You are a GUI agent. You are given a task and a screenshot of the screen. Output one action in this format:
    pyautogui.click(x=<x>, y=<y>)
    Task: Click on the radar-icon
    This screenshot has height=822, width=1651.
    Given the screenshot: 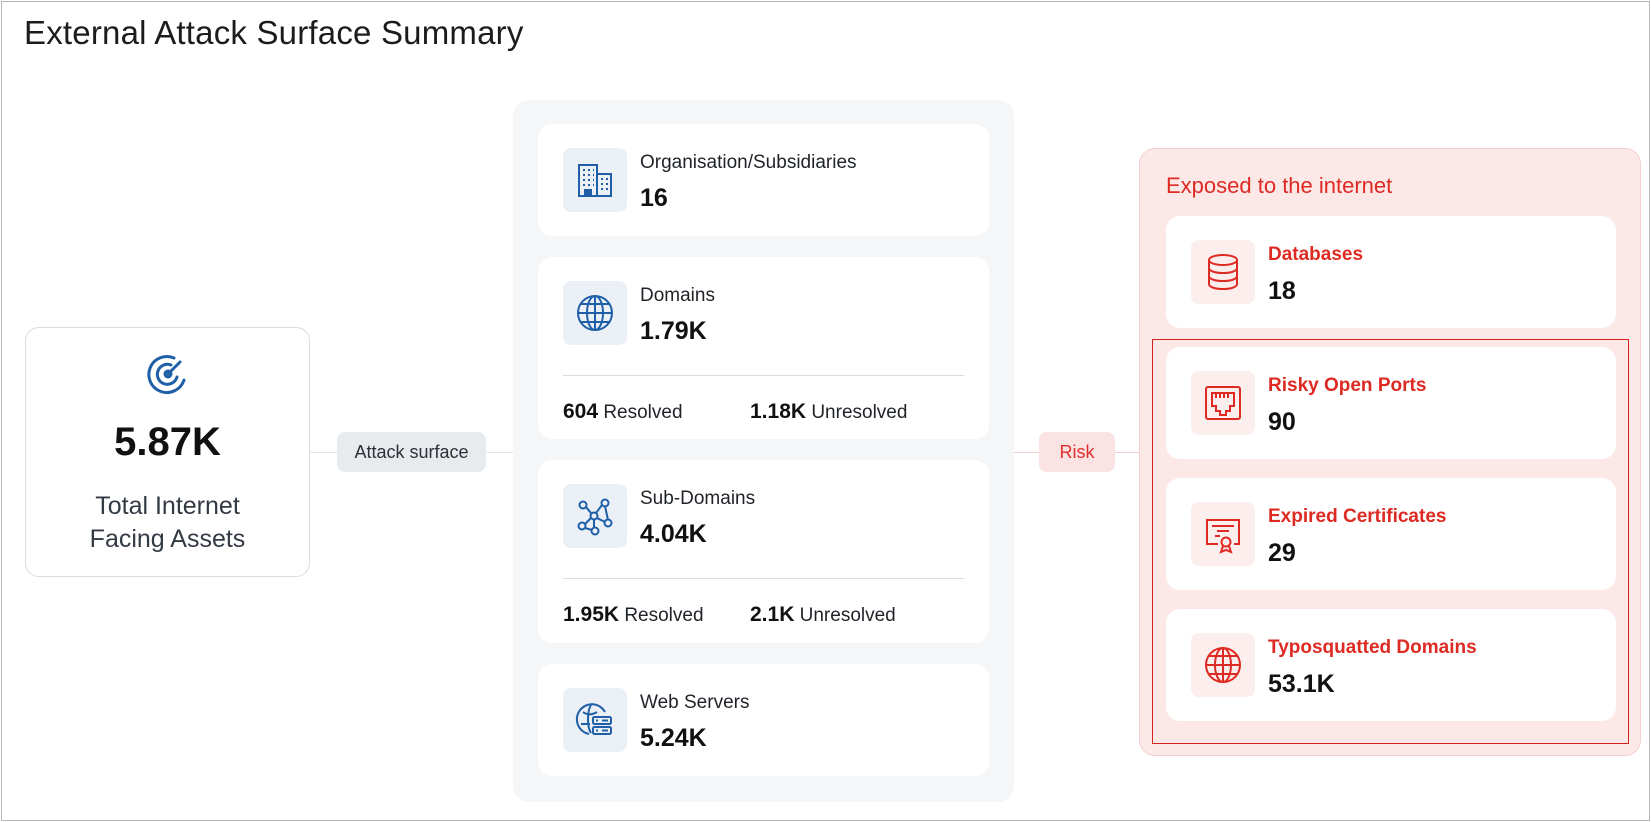 What is the action you would take?
    pyautogui.click(x=166, y=374)
    